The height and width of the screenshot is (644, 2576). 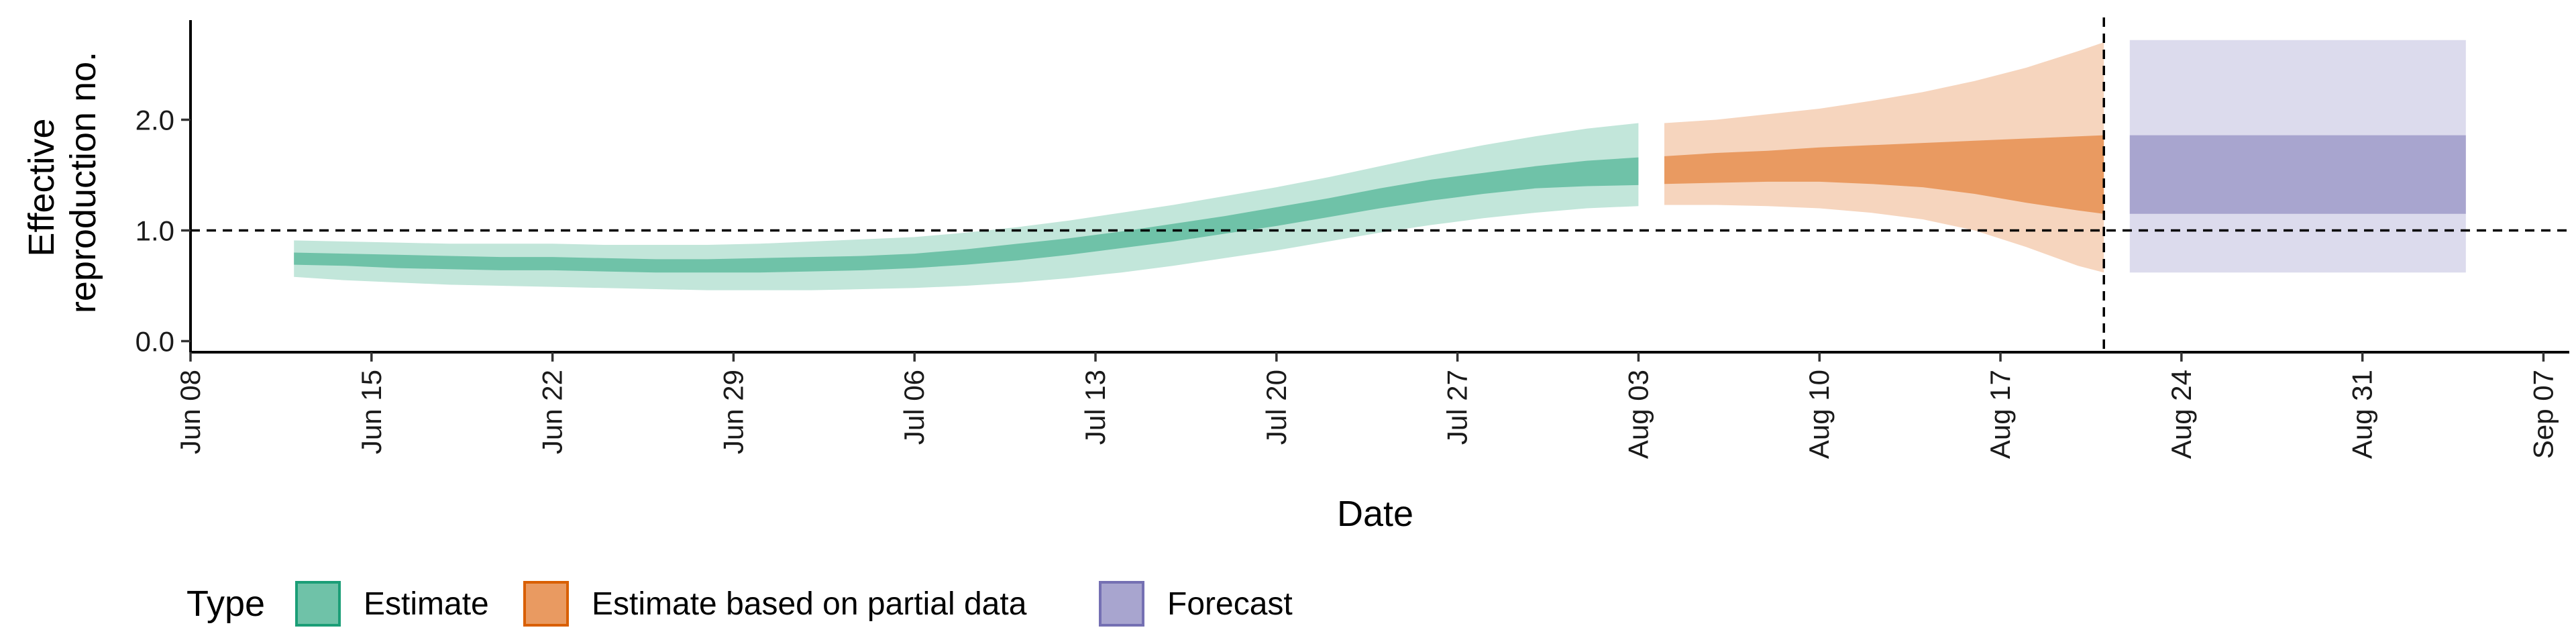 I want to click on x-axis-title: Date, so click(x=1375, y=514).